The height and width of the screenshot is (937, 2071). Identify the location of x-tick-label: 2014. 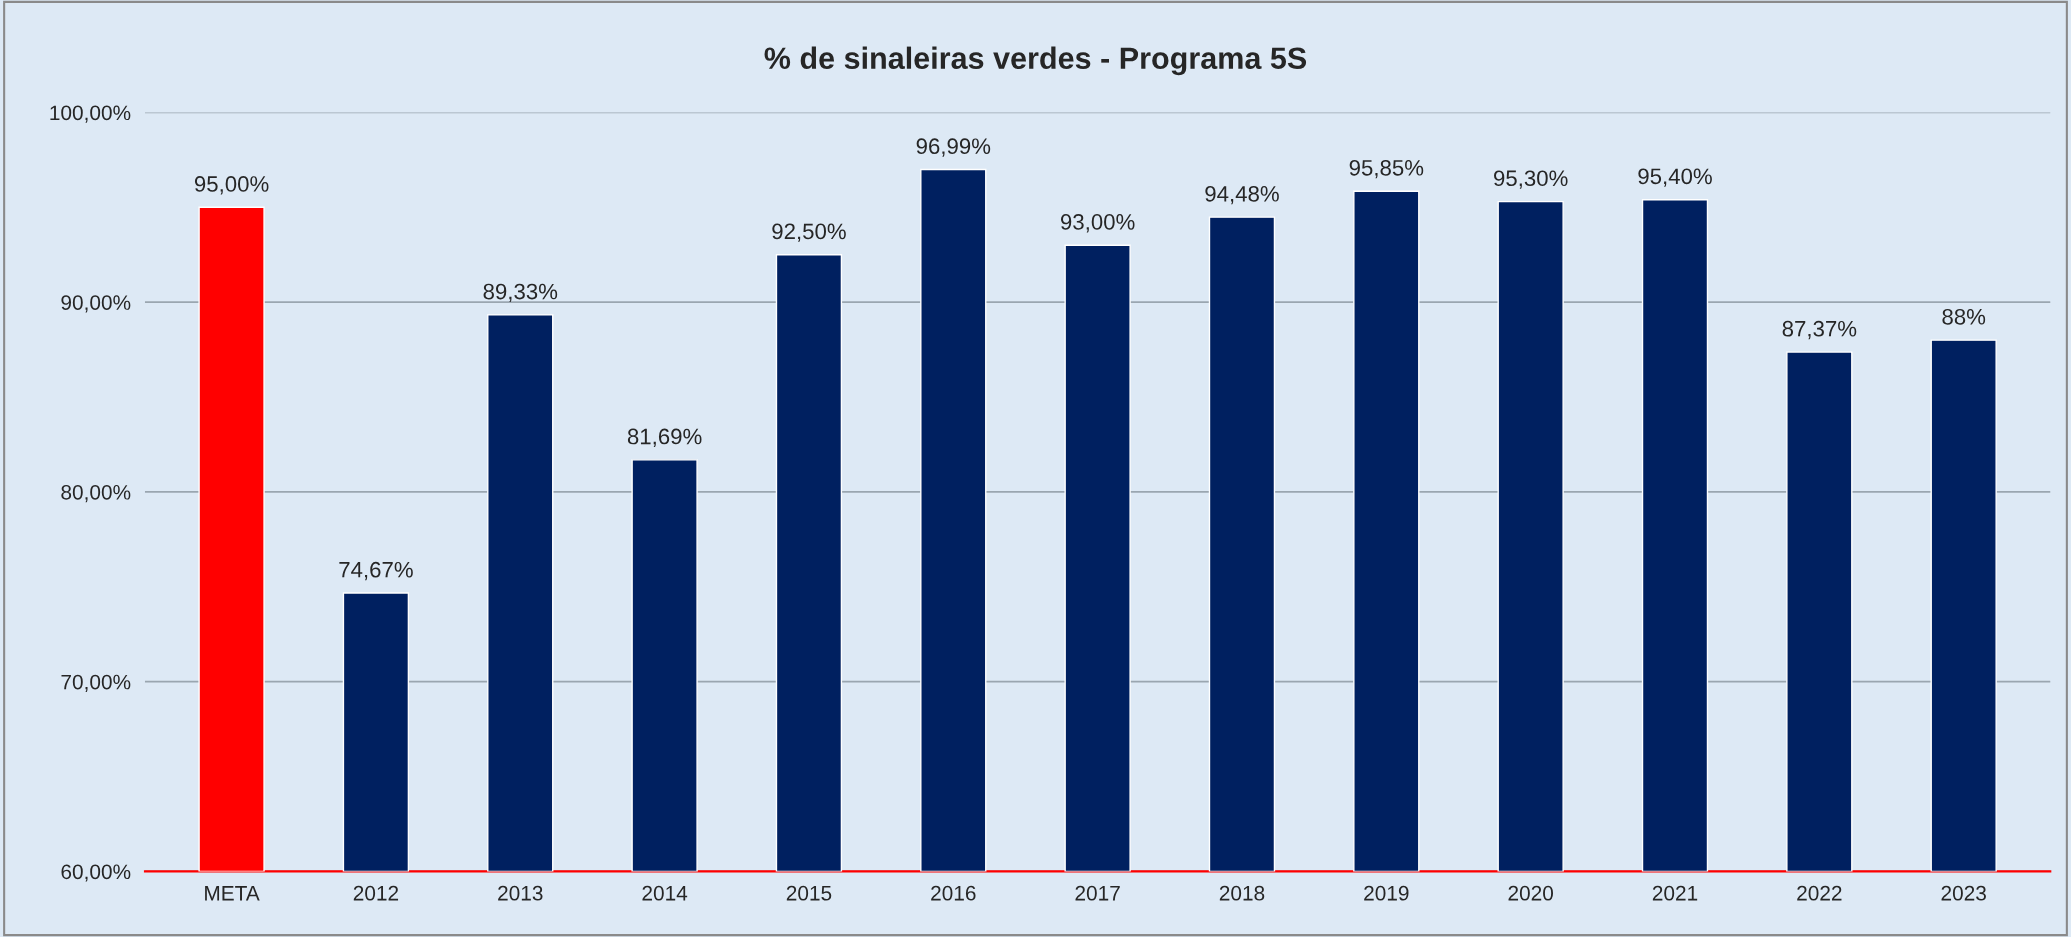
(665, 893).